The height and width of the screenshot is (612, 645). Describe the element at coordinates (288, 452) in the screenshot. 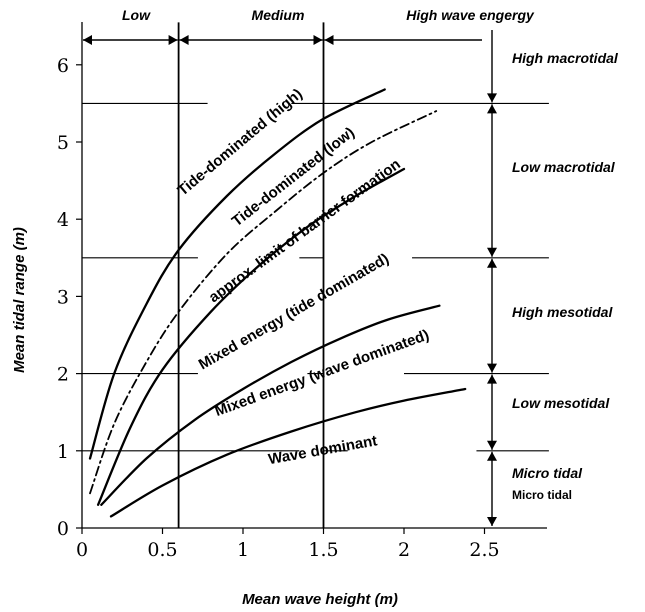

I see `boundary-curve` at that location.